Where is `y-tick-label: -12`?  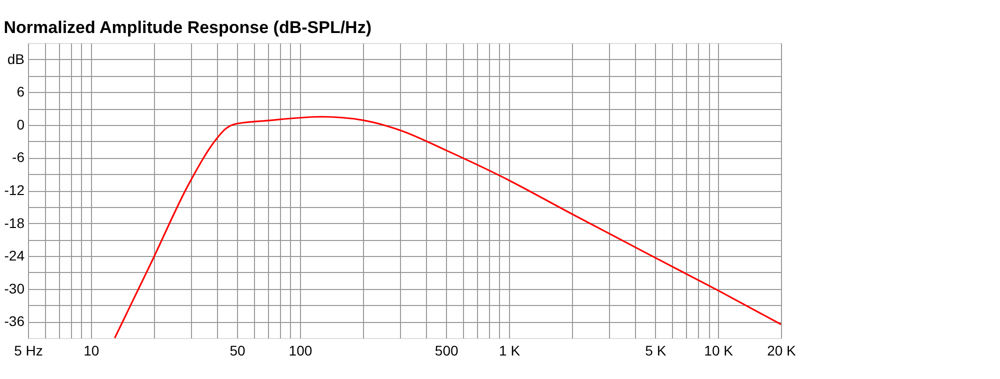 y-tick-label: -12 is located at coordinates (14, 190).